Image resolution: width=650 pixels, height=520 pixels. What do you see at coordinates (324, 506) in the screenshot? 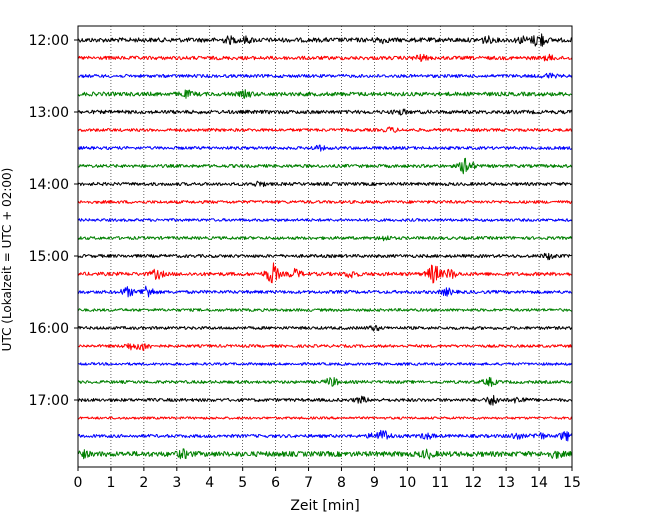
I see `x-axis-label: Zeit [min]` at bounding box center [324, 506].